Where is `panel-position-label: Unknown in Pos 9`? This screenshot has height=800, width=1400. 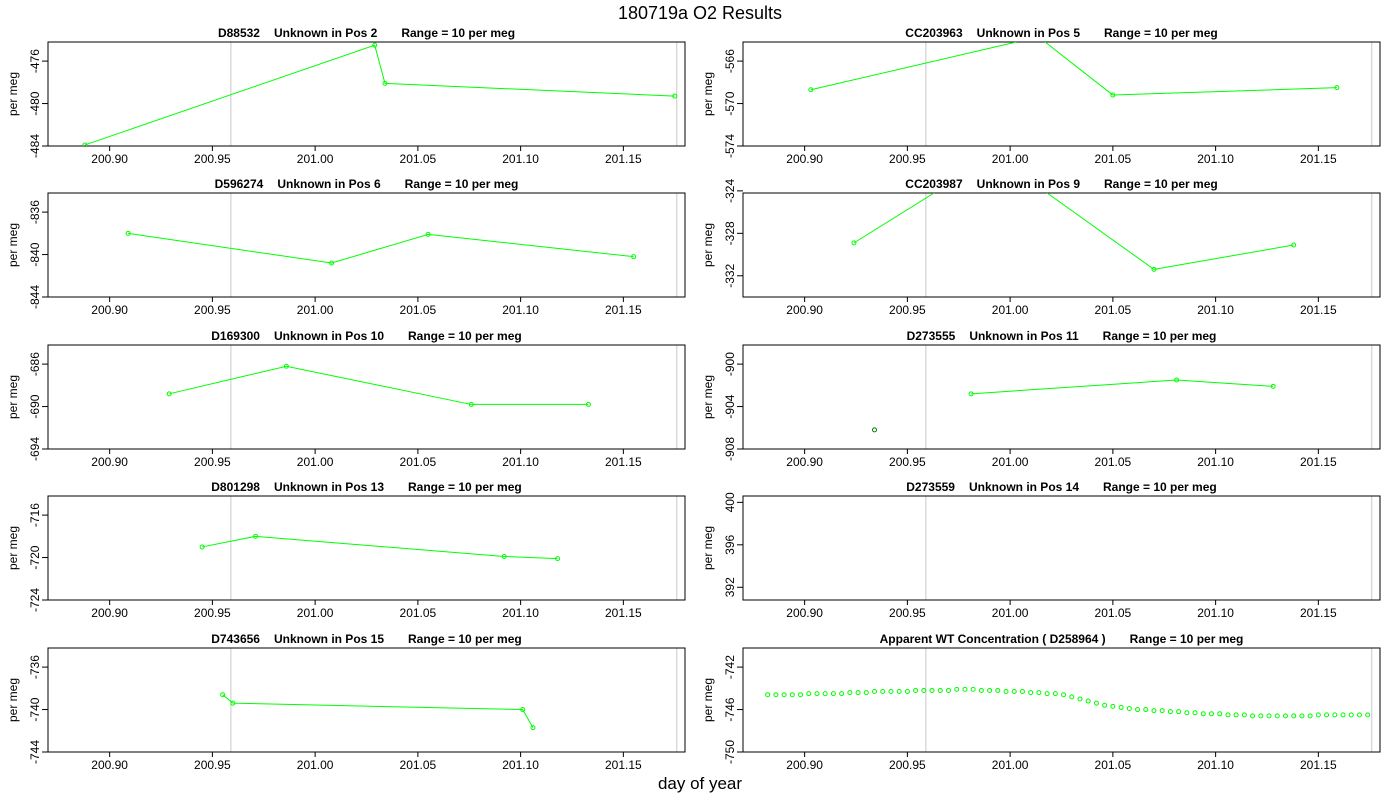
panel-position-label: Unknown in Pos 9 is located at coordinates (1029, 184).